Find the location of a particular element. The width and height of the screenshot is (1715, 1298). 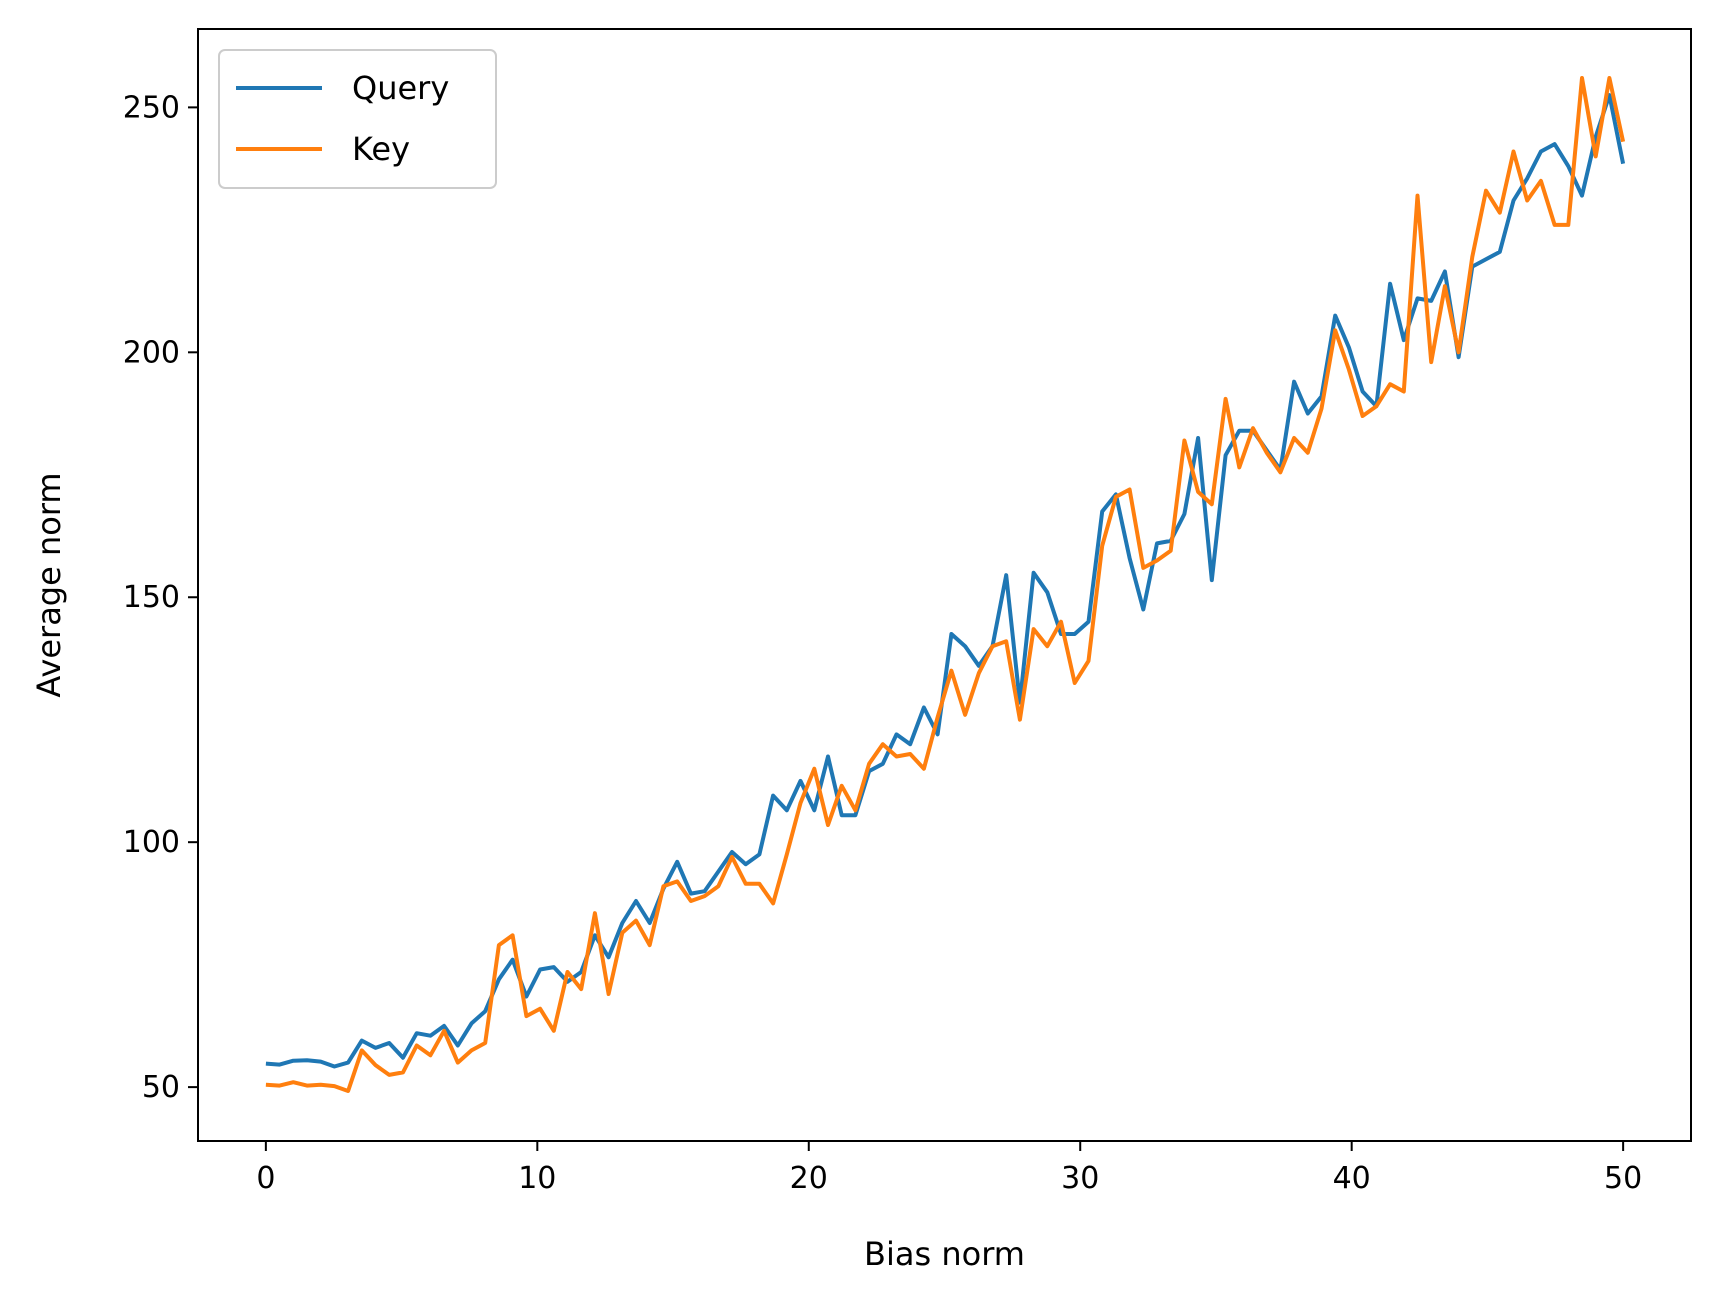

x-tick-label: 20 is located at coordinates (809, 1178).